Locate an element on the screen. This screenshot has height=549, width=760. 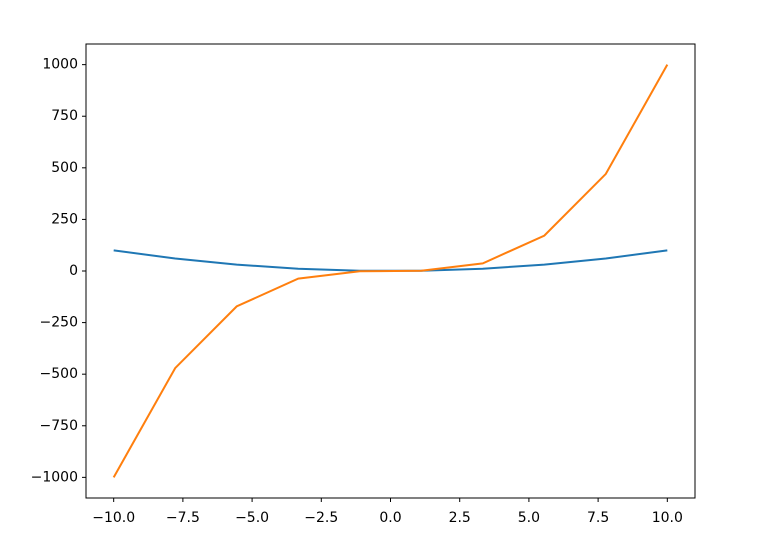
y-tick-label: −750 is located at coordinates (59, 426).